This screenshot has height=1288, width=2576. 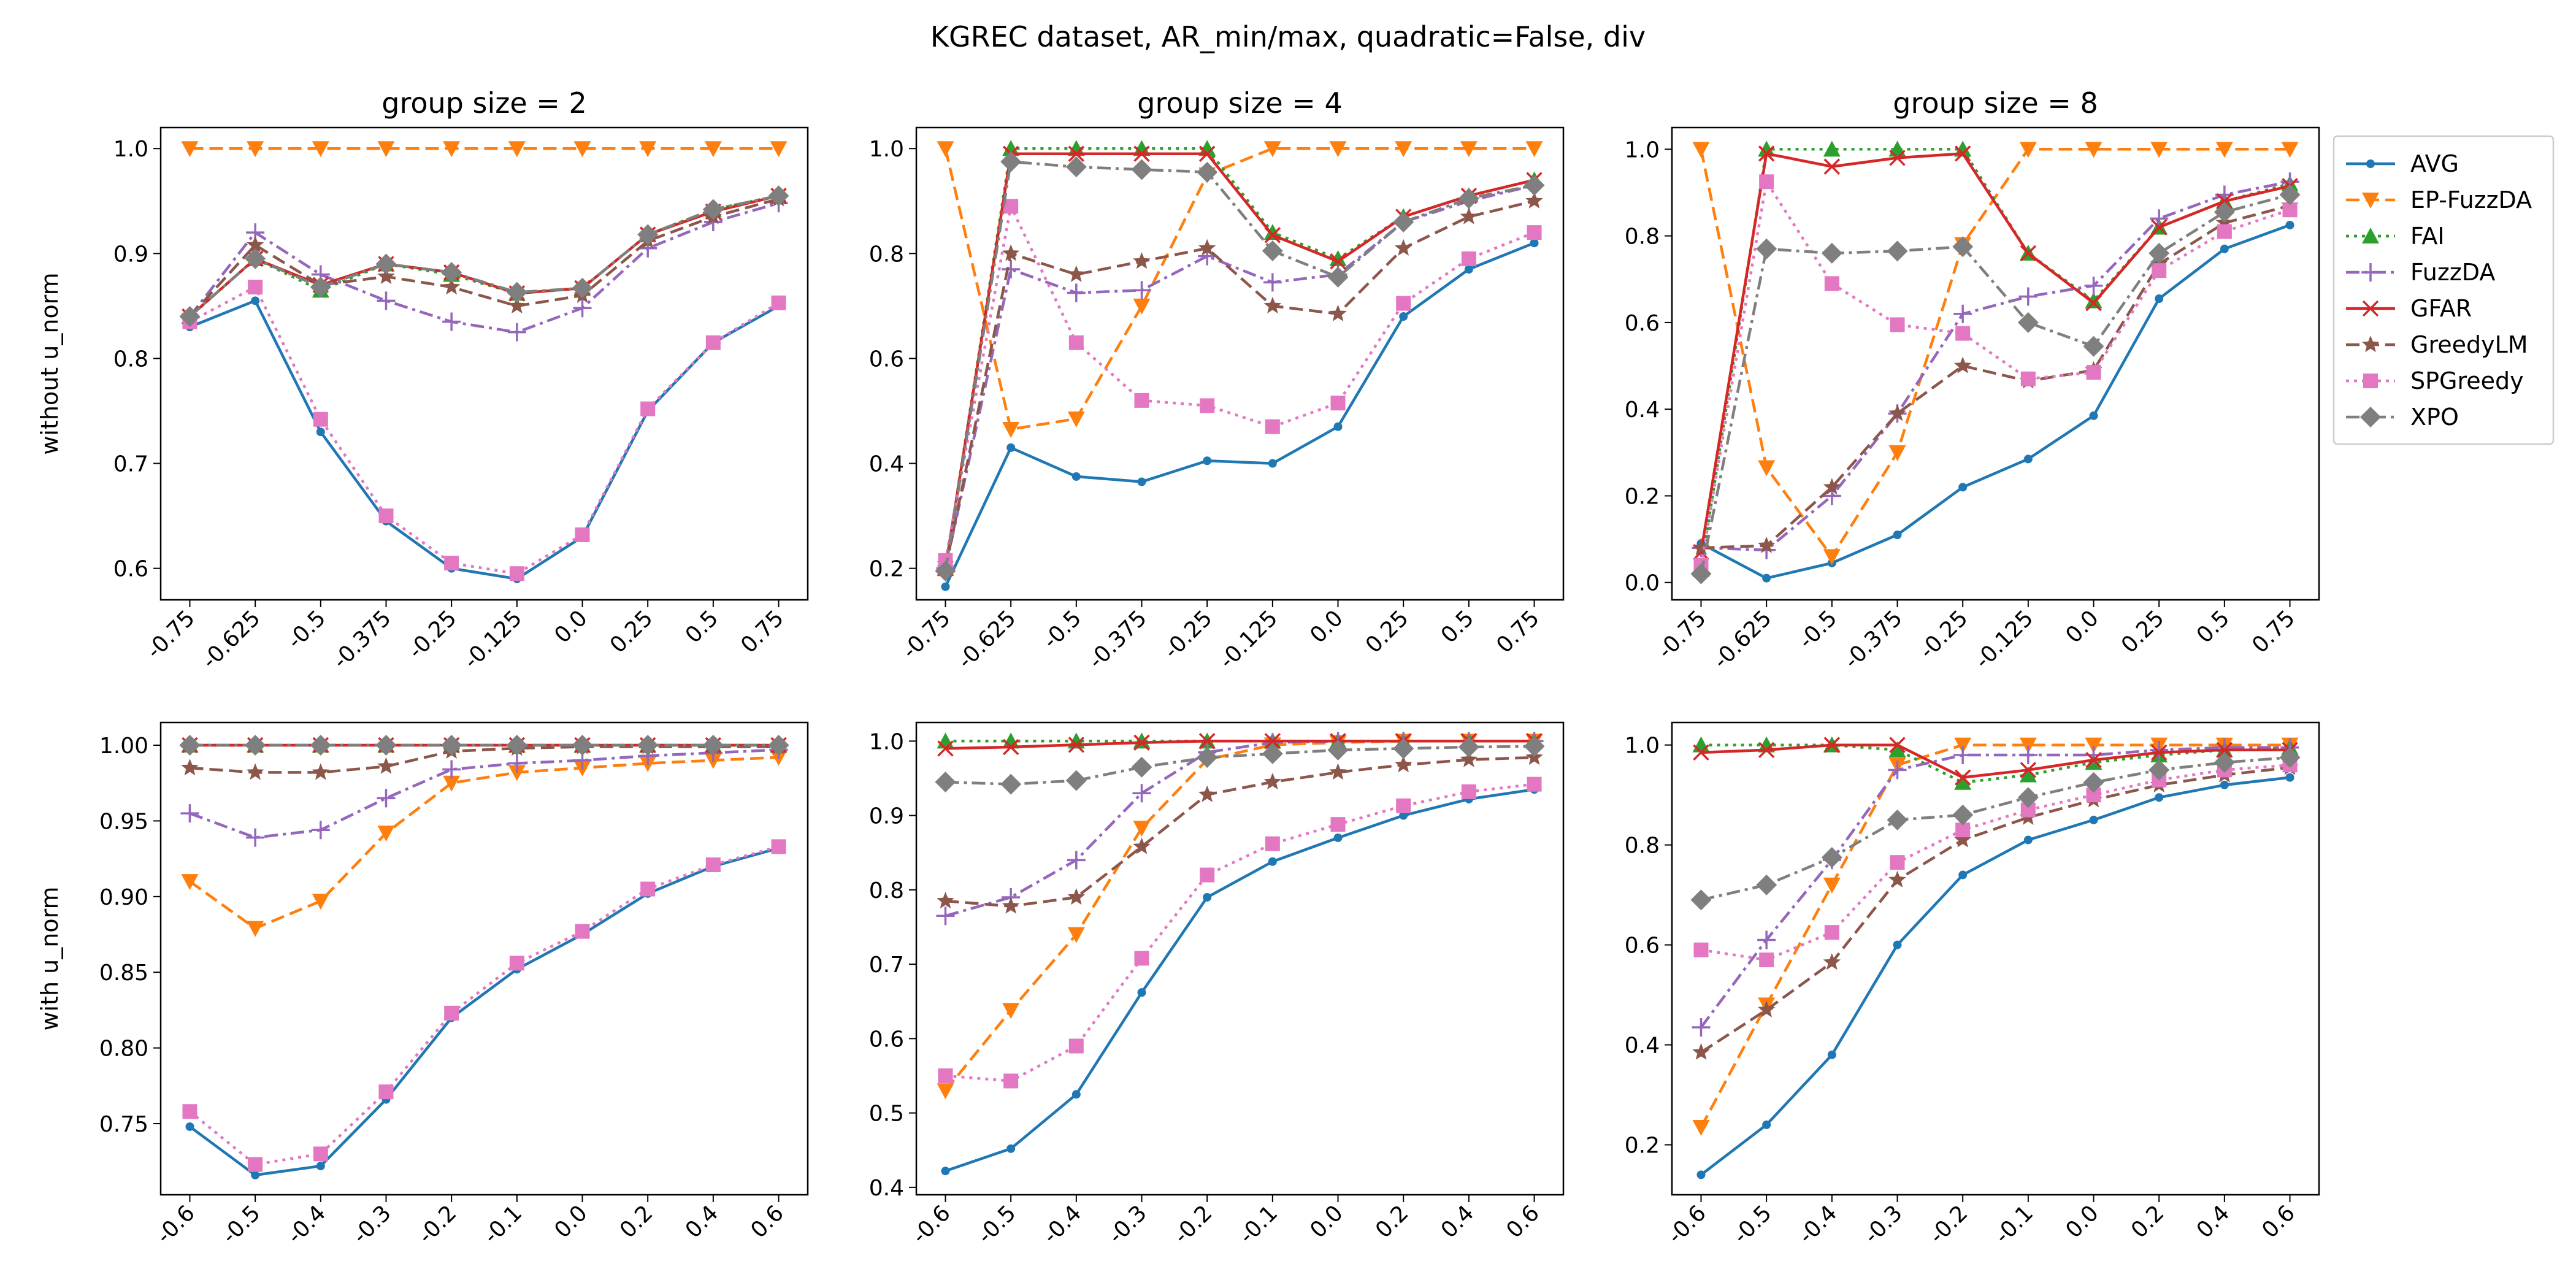 I want to click on legend-entry-spgreedy: SPGreedy, so click(x=2435, y=380).